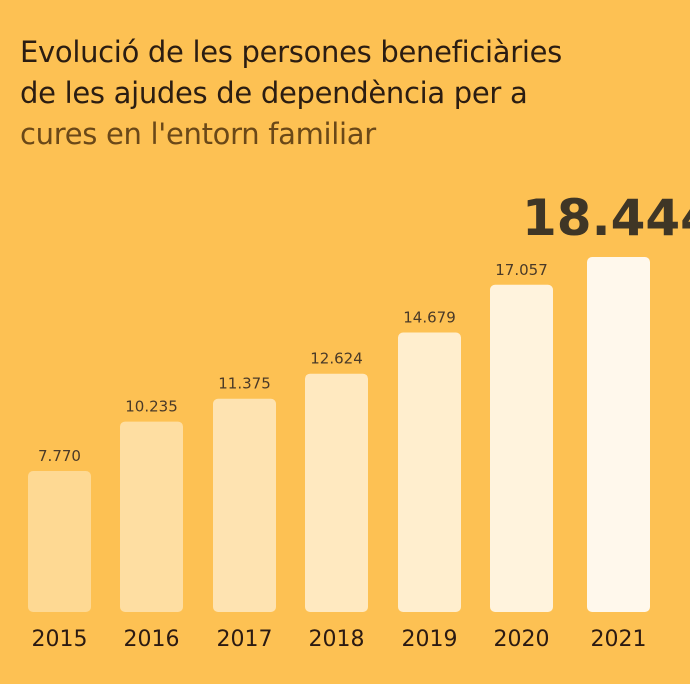  What do you see at coordinates (606, 218) in the screenshot?
I see `value-label-2021: 18.444` at bounding box center [606, 218].